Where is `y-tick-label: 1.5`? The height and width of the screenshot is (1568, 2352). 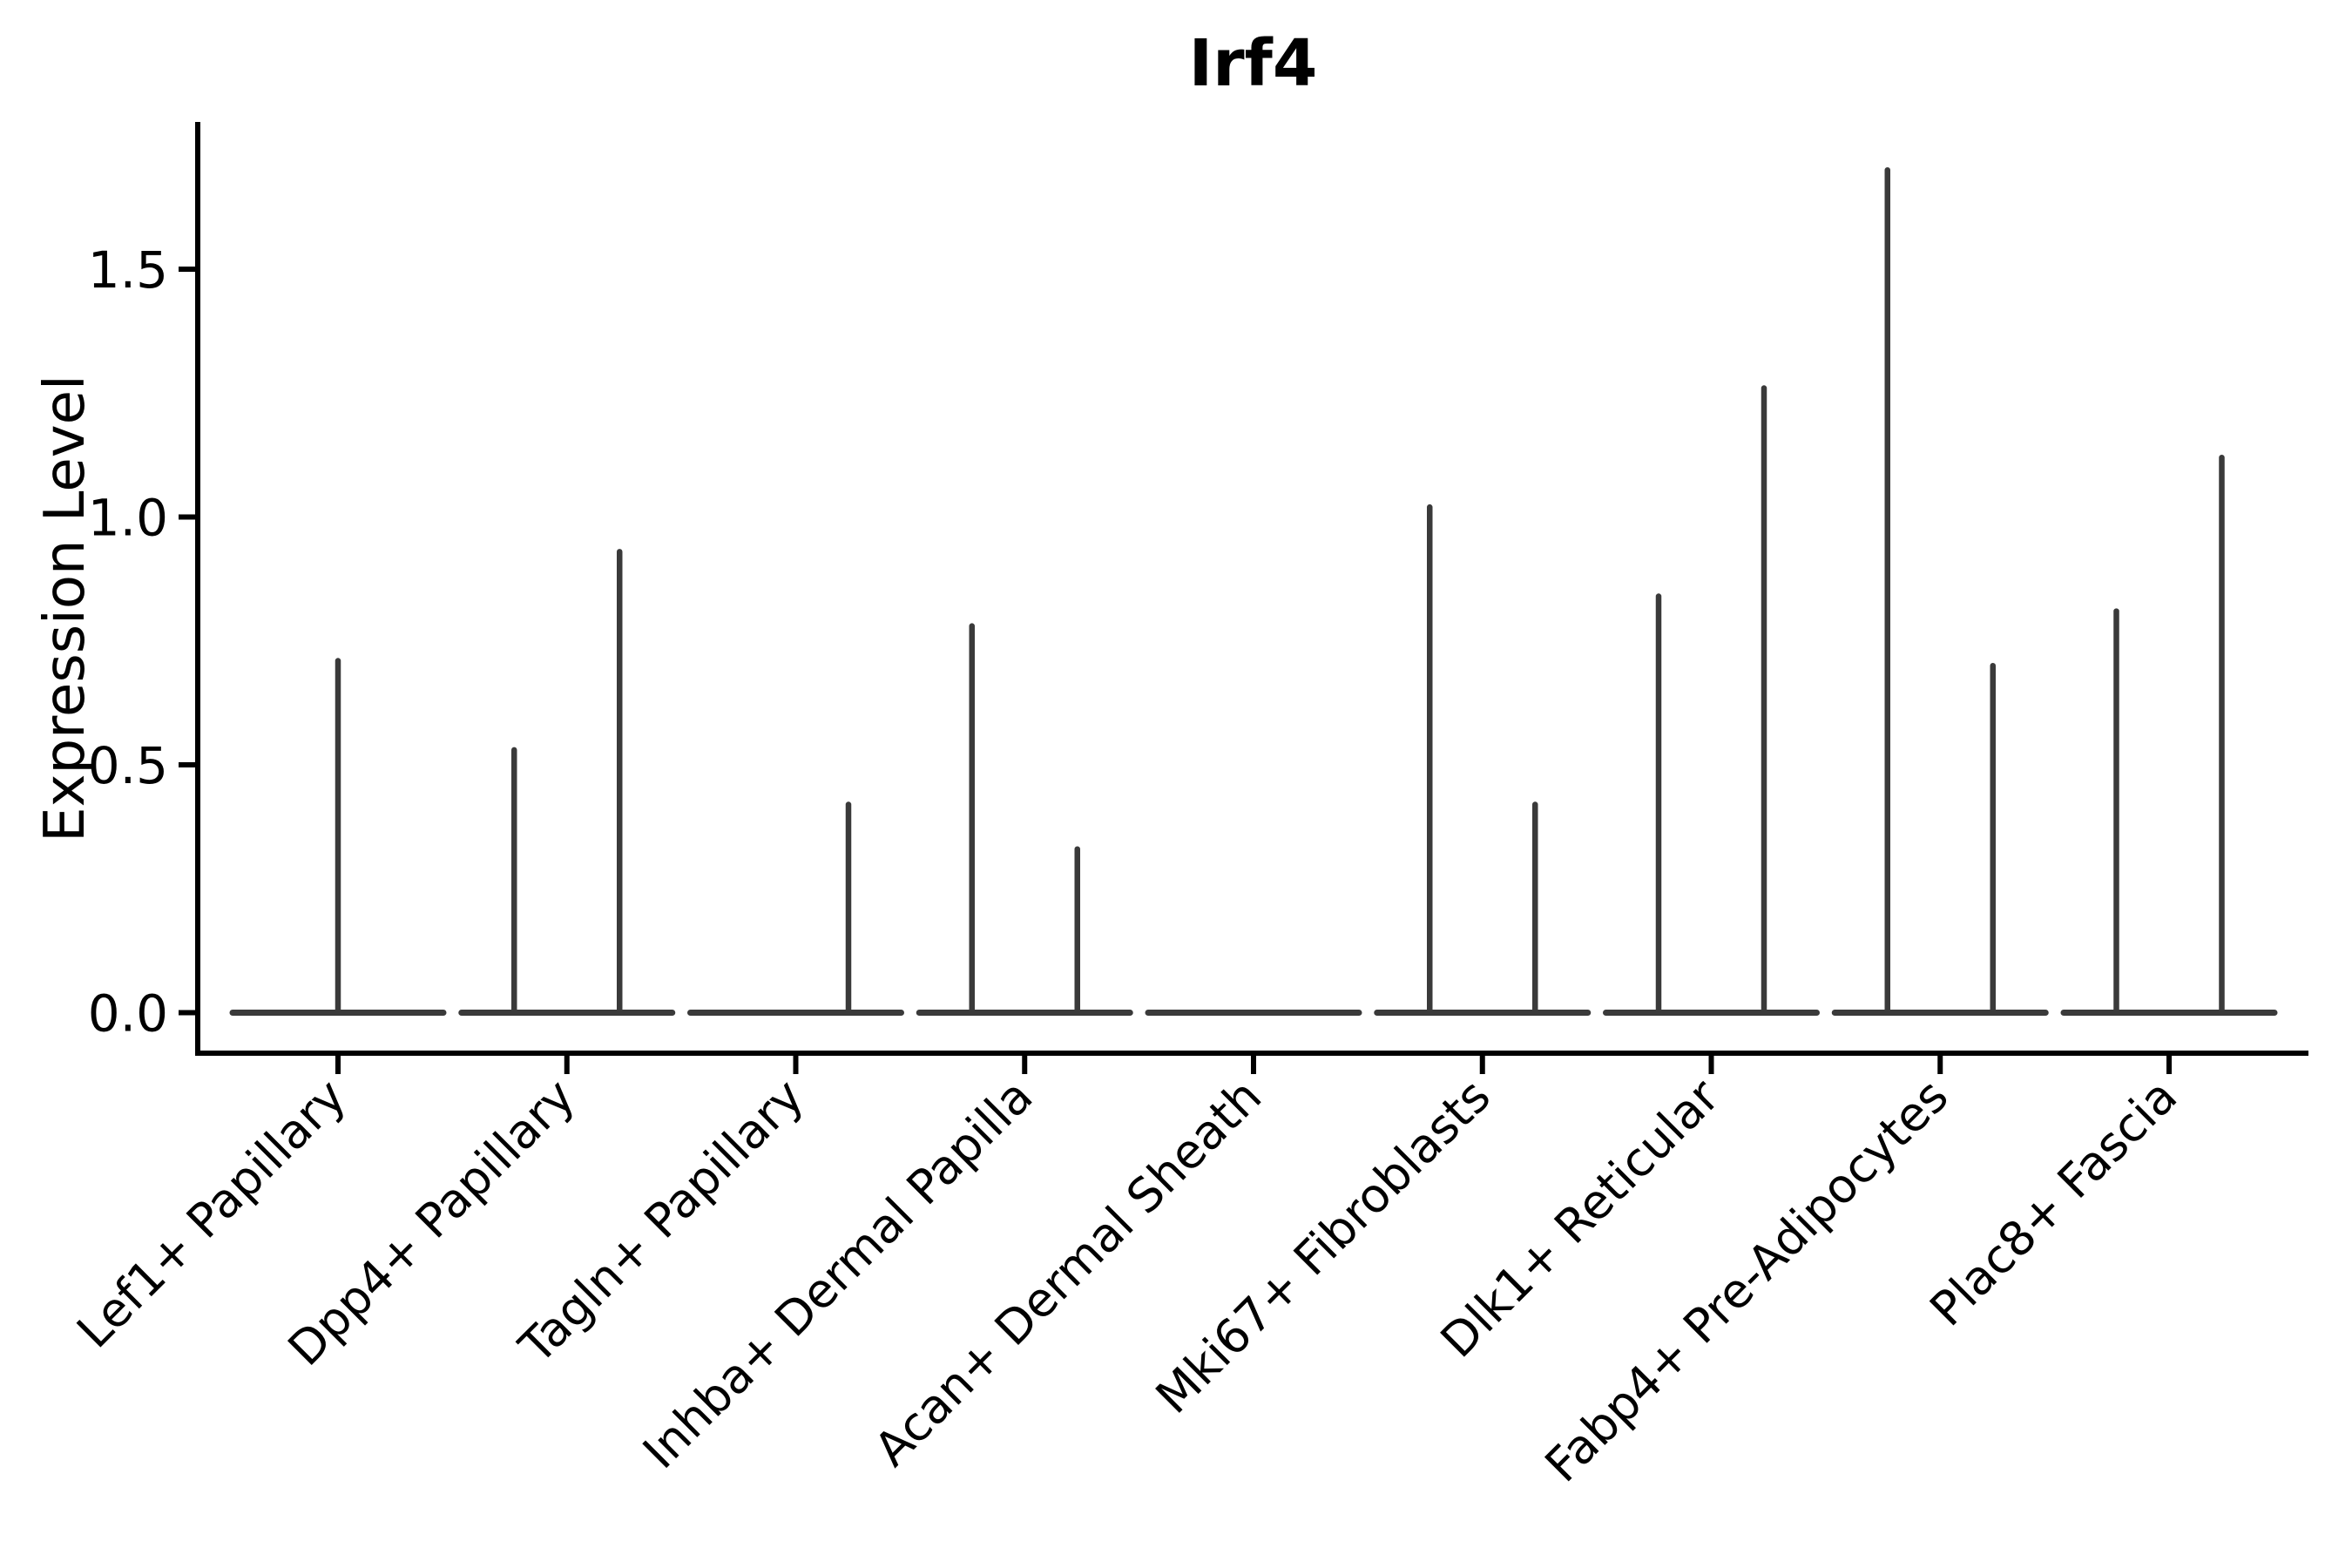 y-tick-label: 1.5 is located at coordinates (128, 270).